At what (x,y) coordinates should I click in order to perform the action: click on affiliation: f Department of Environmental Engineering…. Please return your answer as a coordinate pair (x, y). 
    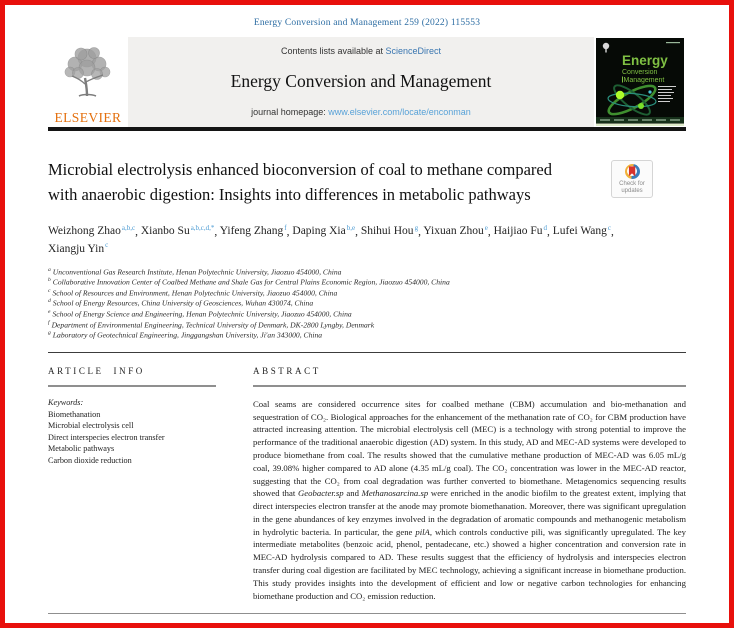
    Looking at the image, I should click on (211, 324).